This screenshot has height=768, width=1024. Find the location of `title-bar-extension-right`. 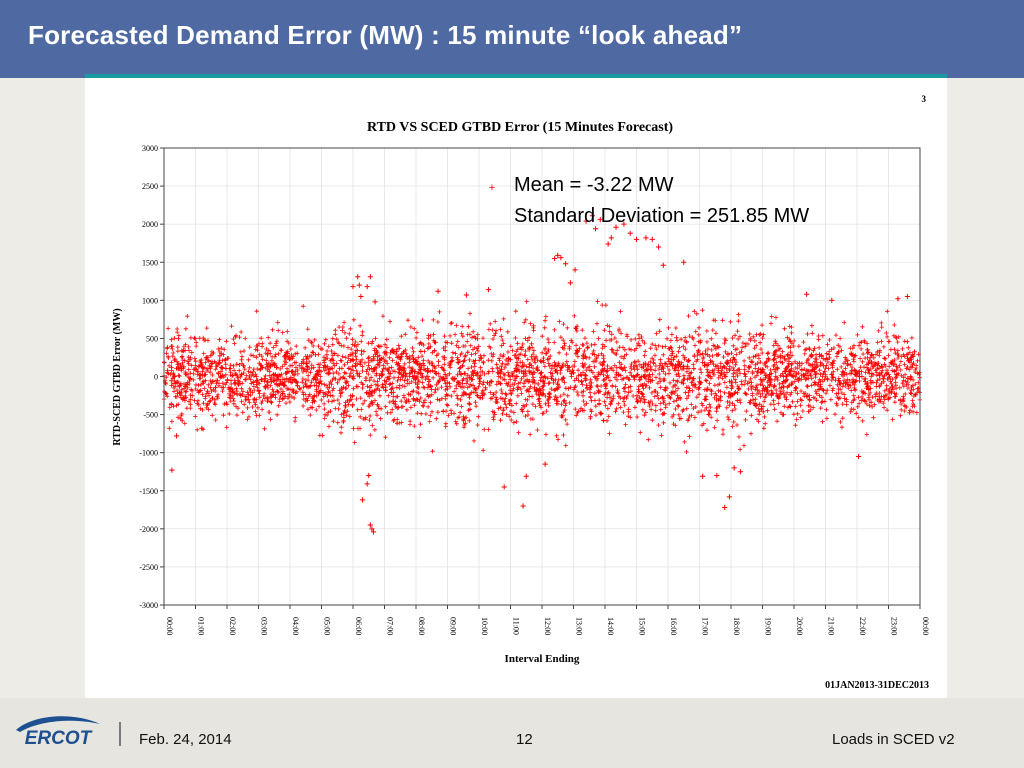

title-bar-extension-right is located at coordinates (985, 76).